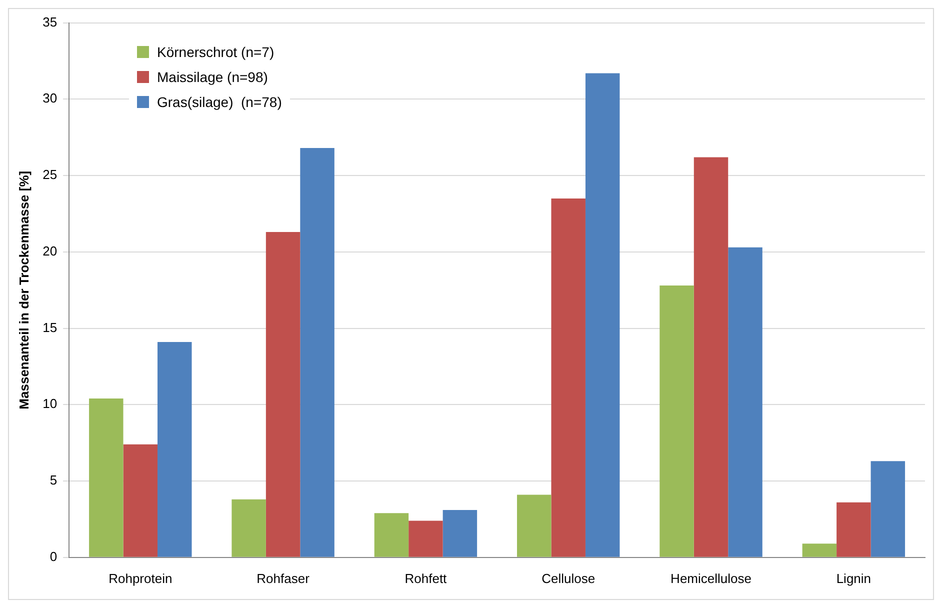 The height and width of the screenshot is (608, 940). What do you see at coordinates (54, 480) in the screenshot?
I see `y-tick-label: 5` at bounding box center [54, 480].